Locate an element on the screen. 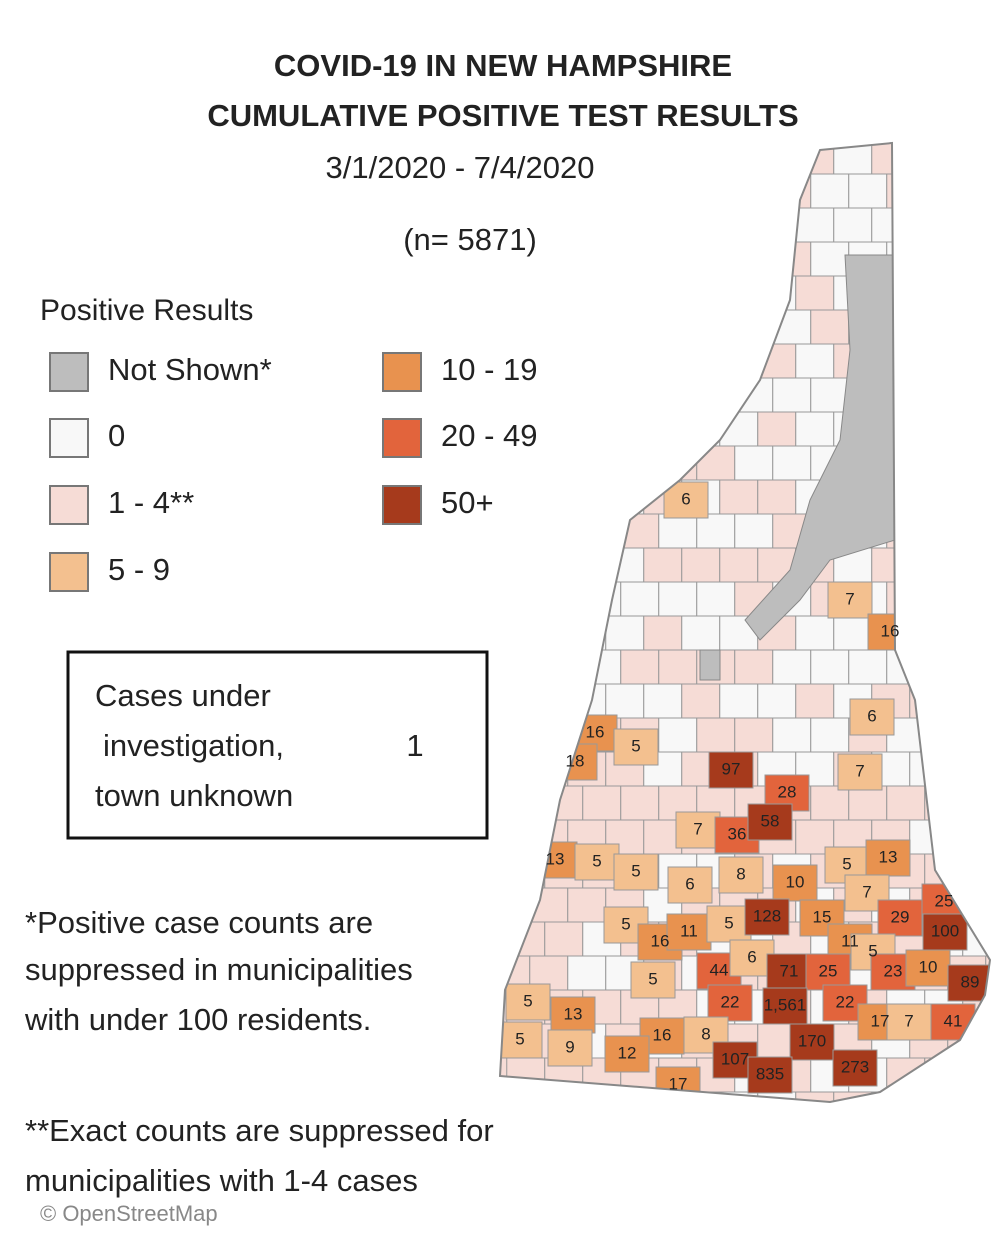  town-label: 25 is located at coordinates (828, 970).